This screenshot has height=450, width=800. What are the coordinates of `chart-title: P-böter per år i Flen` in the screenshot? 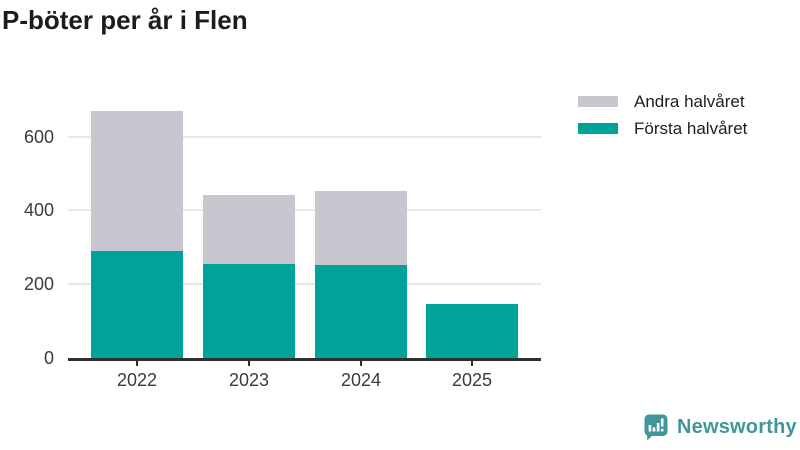 It's located at (125, 20).